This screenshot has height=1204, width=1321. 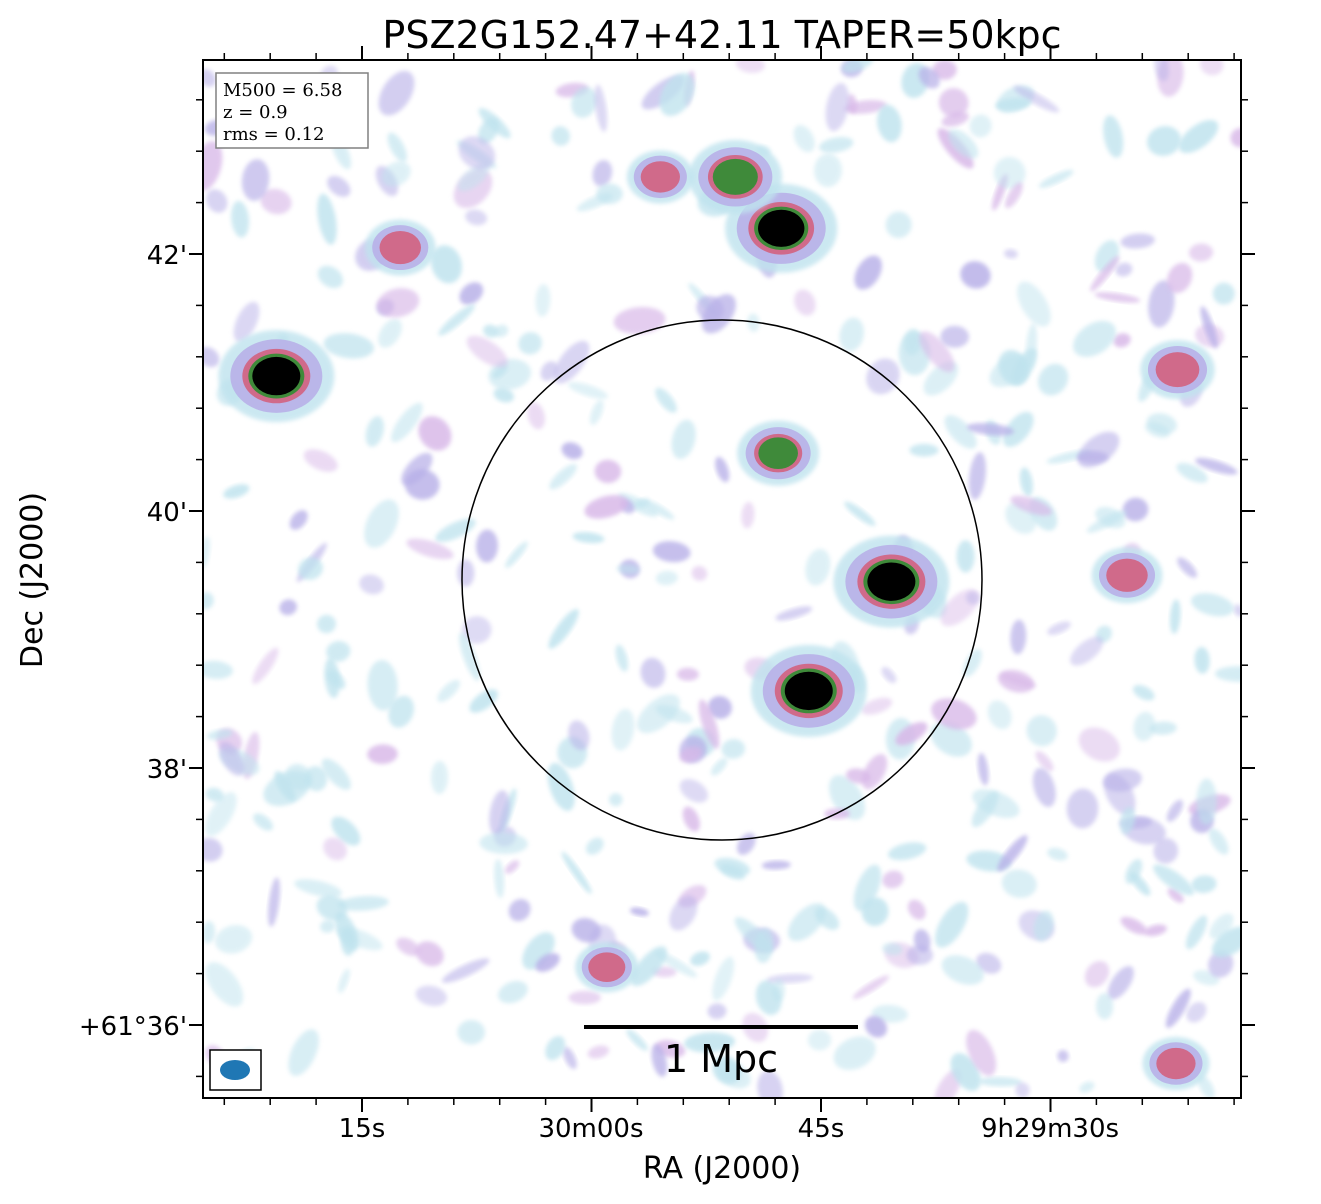 I want to click on y-tick-label-38: 38', so click(x=167, y=770).